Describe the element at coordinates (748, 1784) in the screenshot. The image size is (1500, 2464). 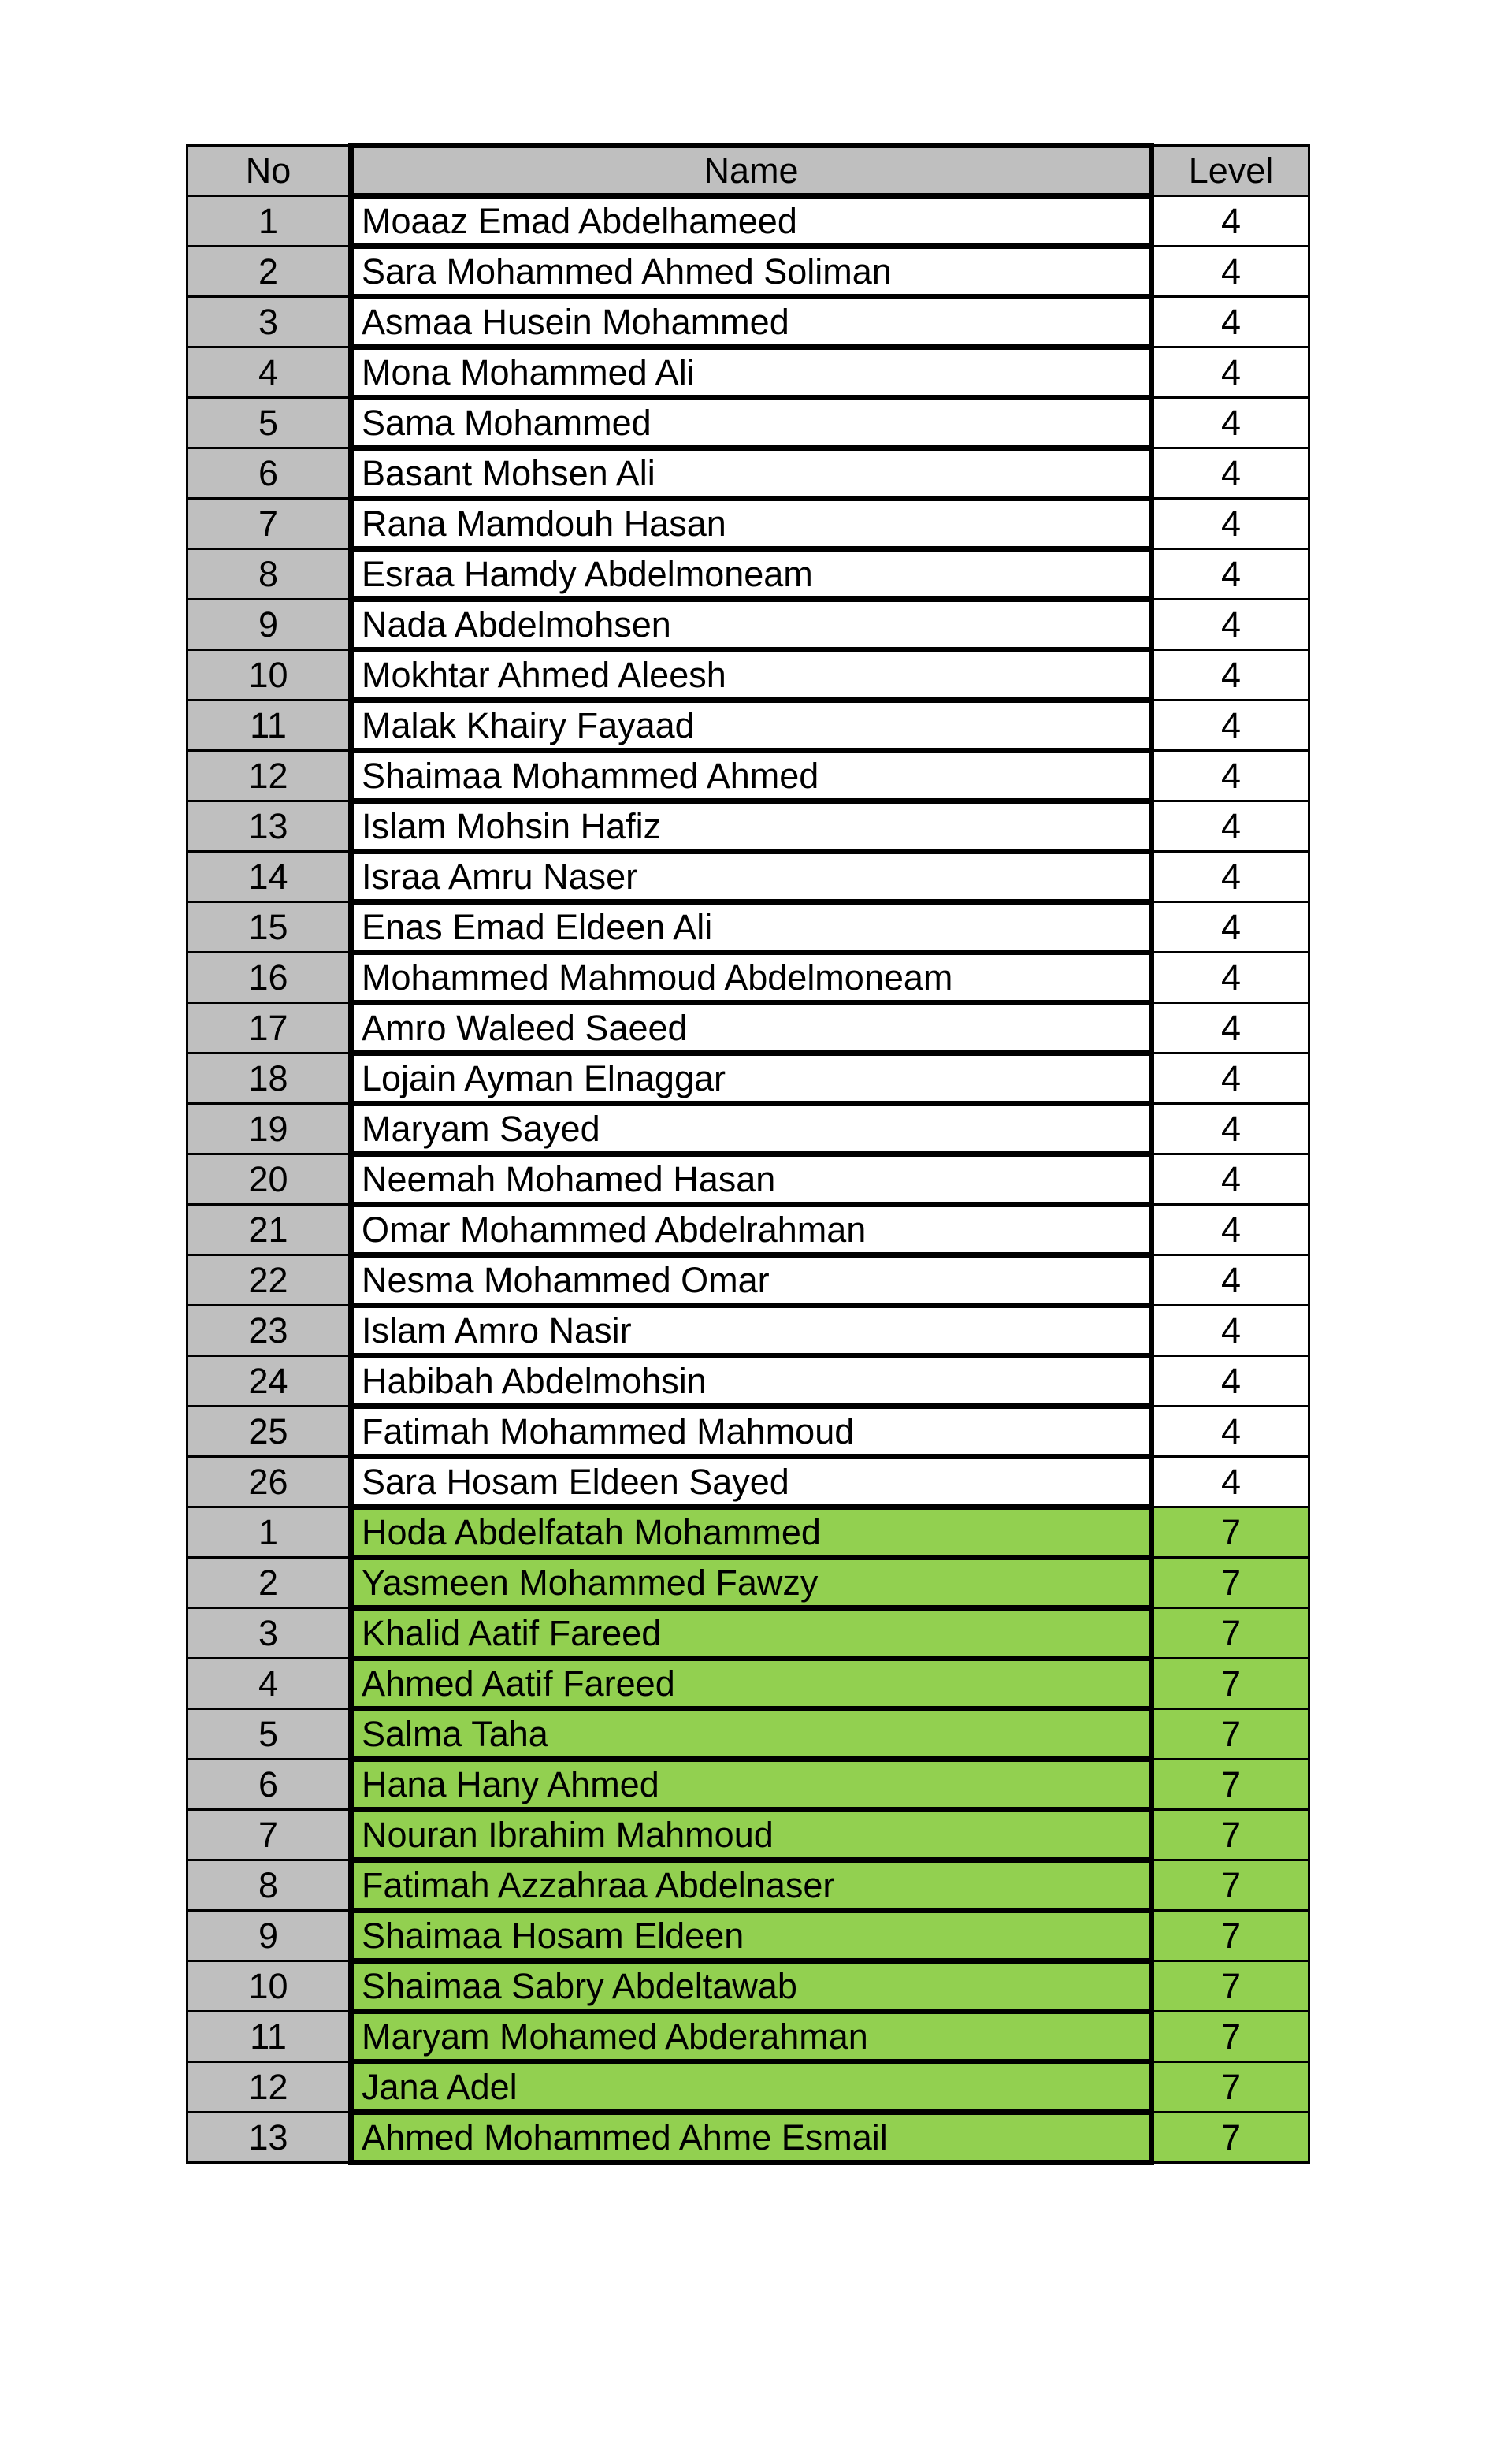
I see `table-row: 6 Hana Hany Ahmed 7` at that location.